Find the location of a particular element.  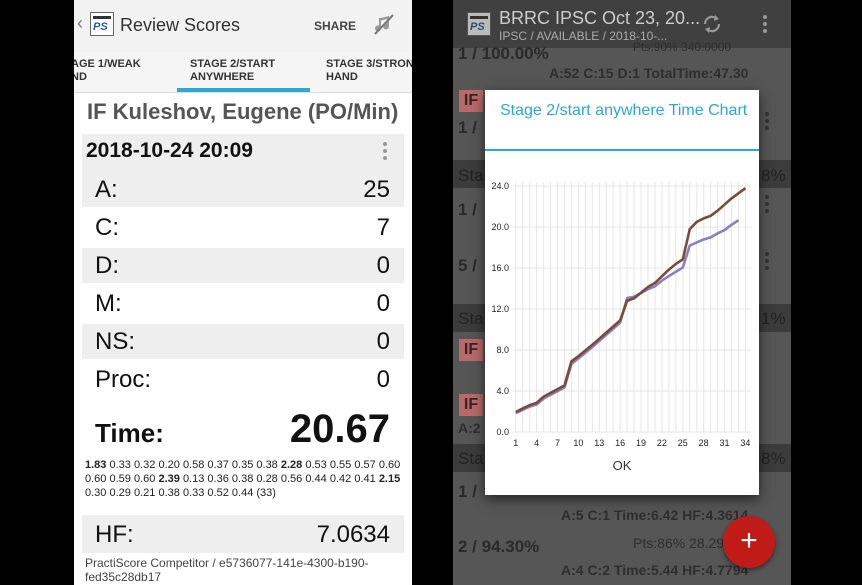

bg-points: Pts:90% 340.0000 is located at coordinates (682, 47).